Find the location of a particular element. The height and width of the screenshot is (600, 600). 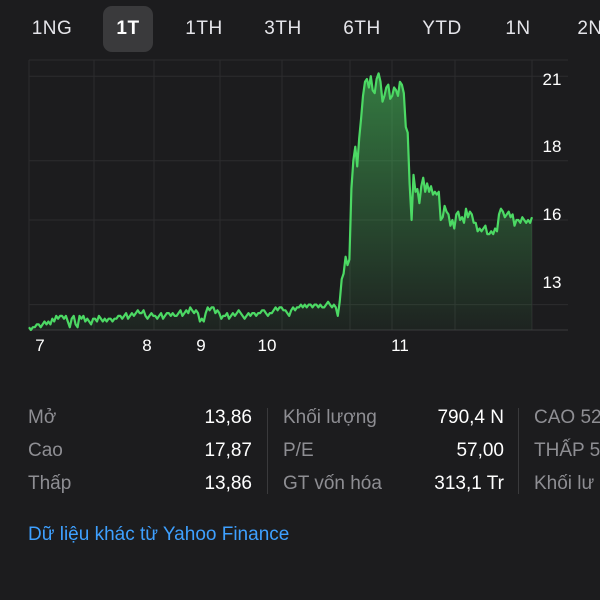

stat-value-low: 13,86 is located at coordinates (228, 483).